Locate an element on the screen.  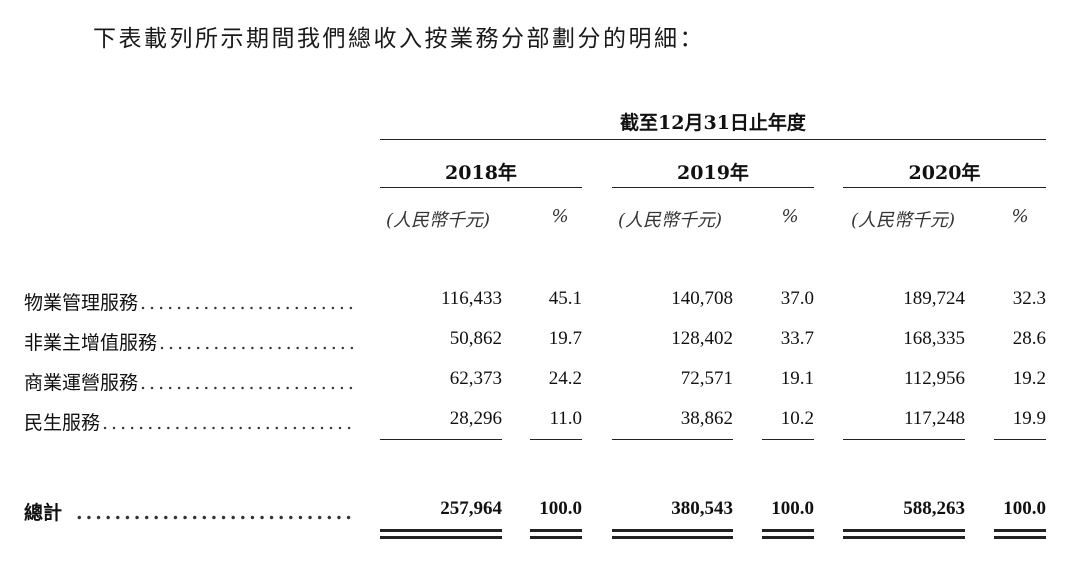
unit-percent-2018: % is located at coordinates (560, 216).